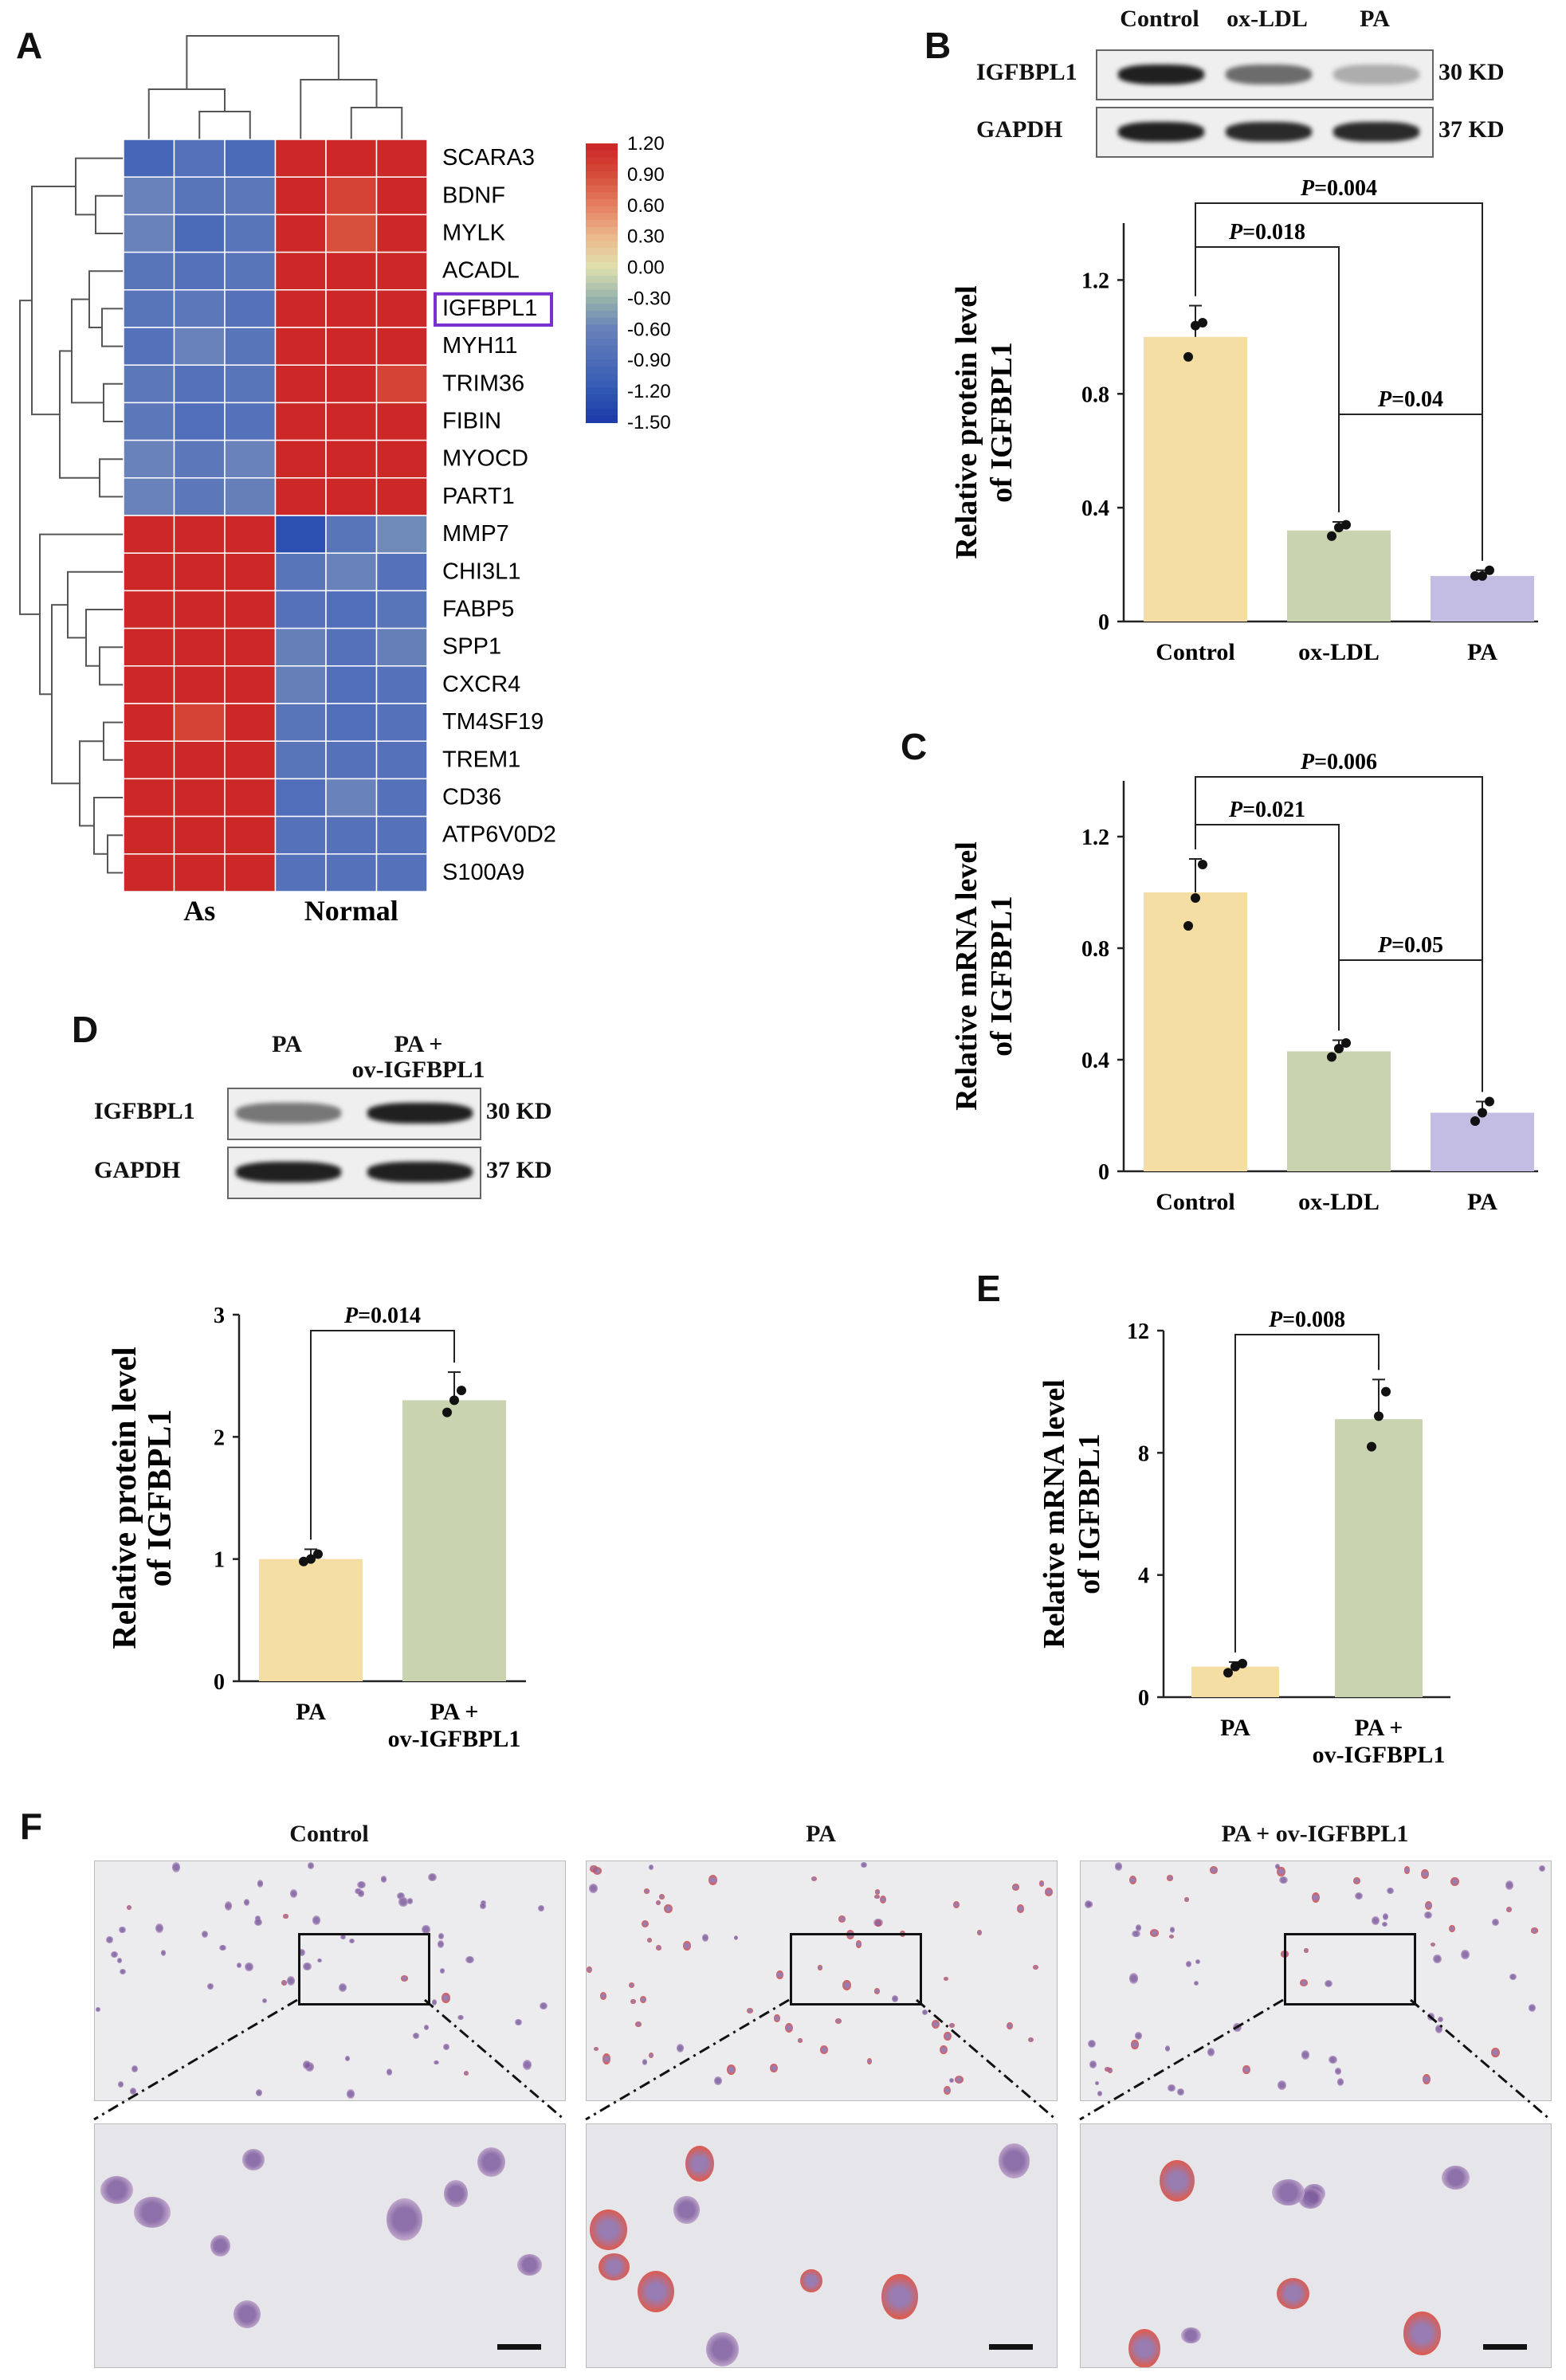  I want to click on y-tick-label: 0, so click(1103, 622).